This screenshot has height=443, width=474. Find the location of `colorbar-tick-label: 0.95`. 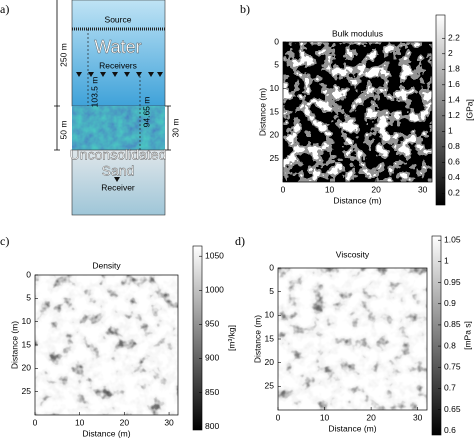

colorbar-tick-label: 0.95 is located at coordinates (452, 282).